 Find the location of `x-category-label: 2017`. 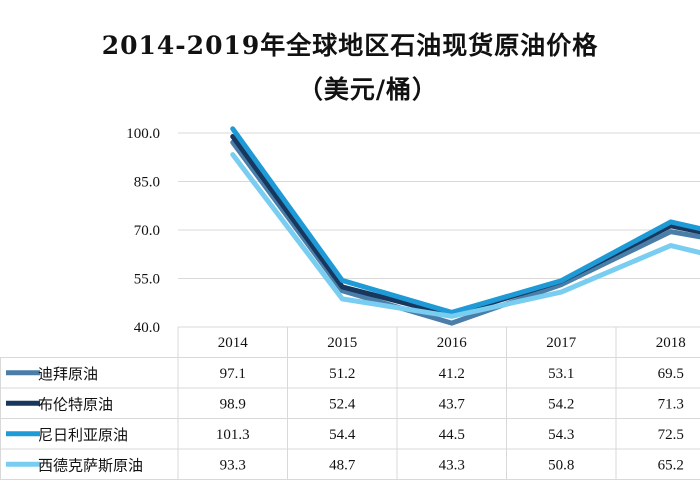

x-category-label: 2017 is located at coordinates (561, 343).